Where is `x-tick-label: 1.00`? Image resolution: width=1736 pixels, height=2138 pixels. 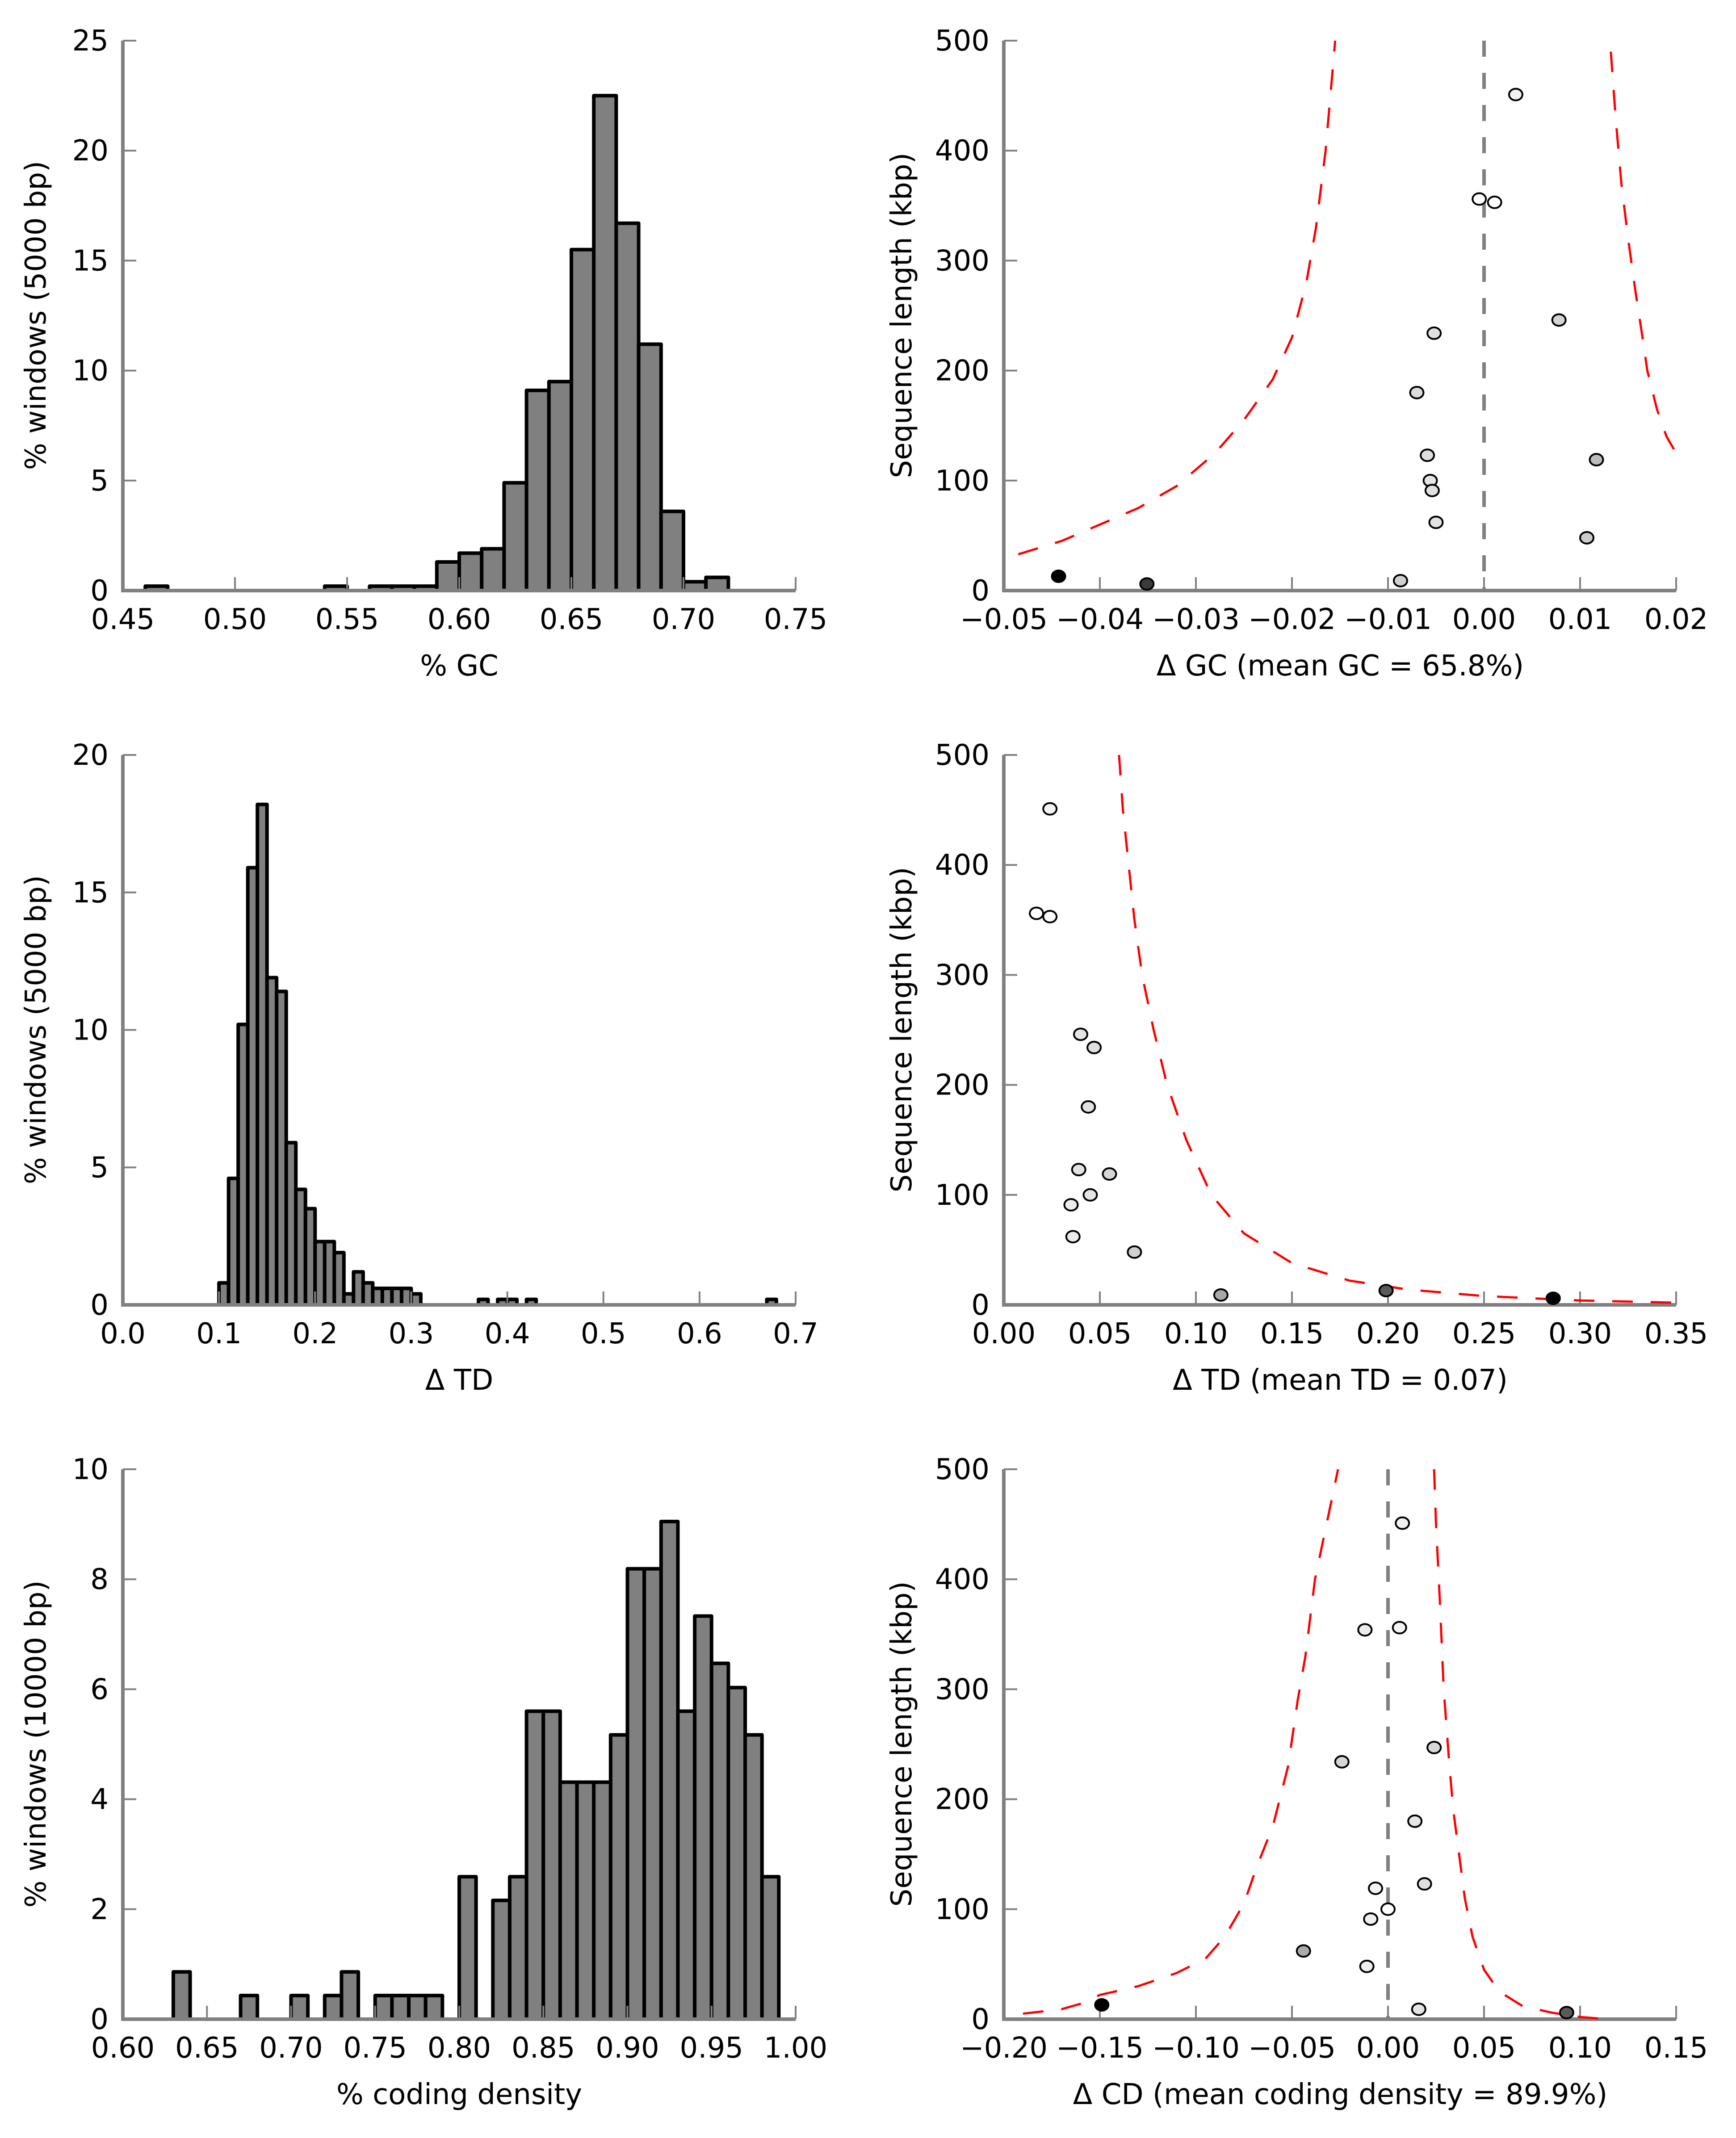
x-tick-label: 1.00 is located at coordinates (796, 2048).